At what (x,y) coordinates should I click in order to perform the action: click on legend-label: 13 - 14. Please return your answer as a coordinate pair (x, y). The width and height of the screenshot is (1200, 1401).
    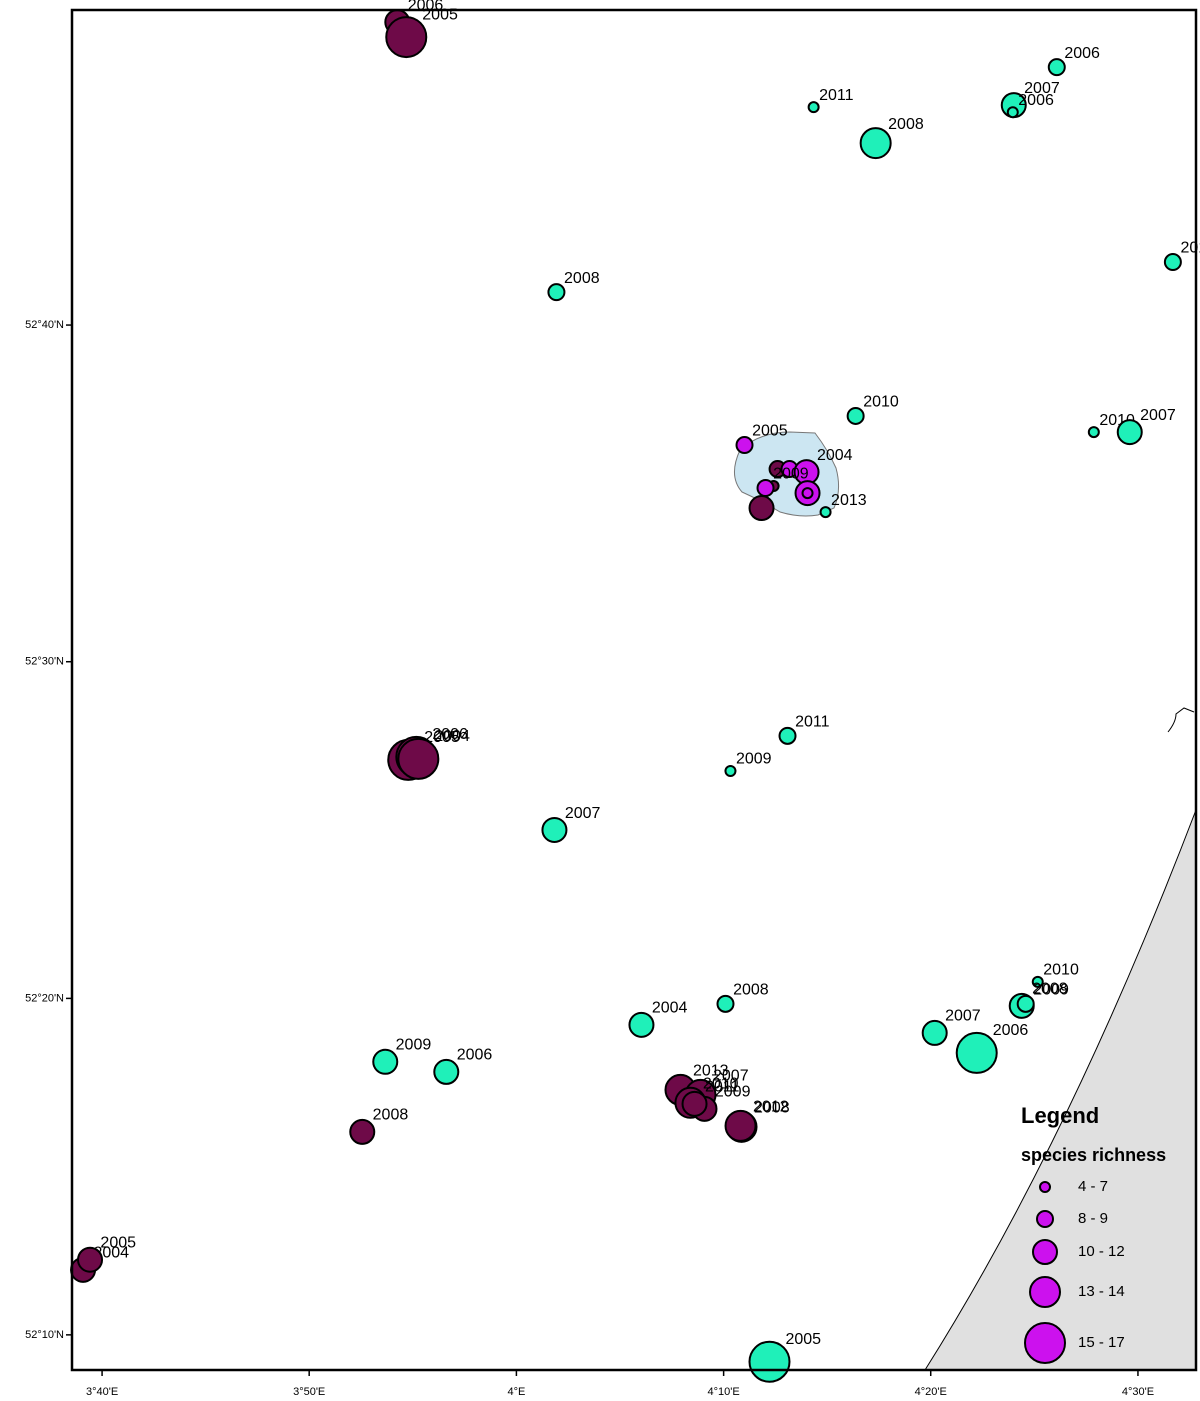
    Looking at the image, I should click on (1101, 1291).